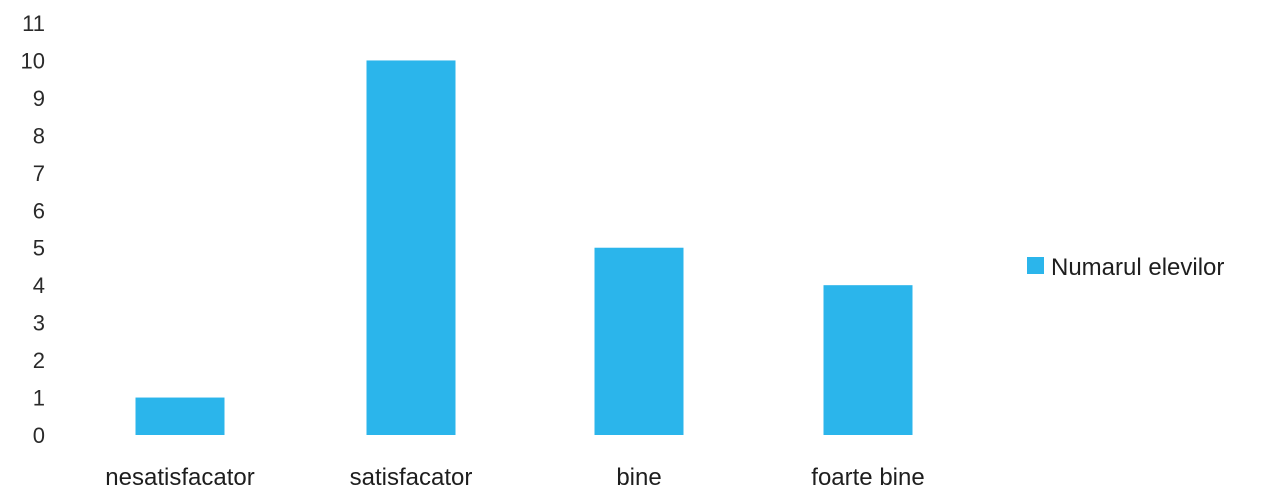 The image size is (1271, 498). I want to click on x-category-label: bine, so click(638, 477).